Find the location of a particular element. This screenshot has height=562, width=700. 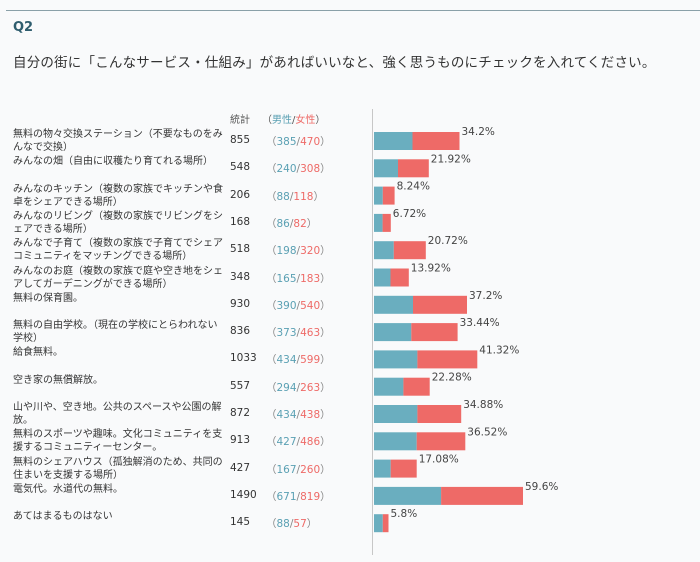

male-count: 88 is located at coordinates (283, 196).